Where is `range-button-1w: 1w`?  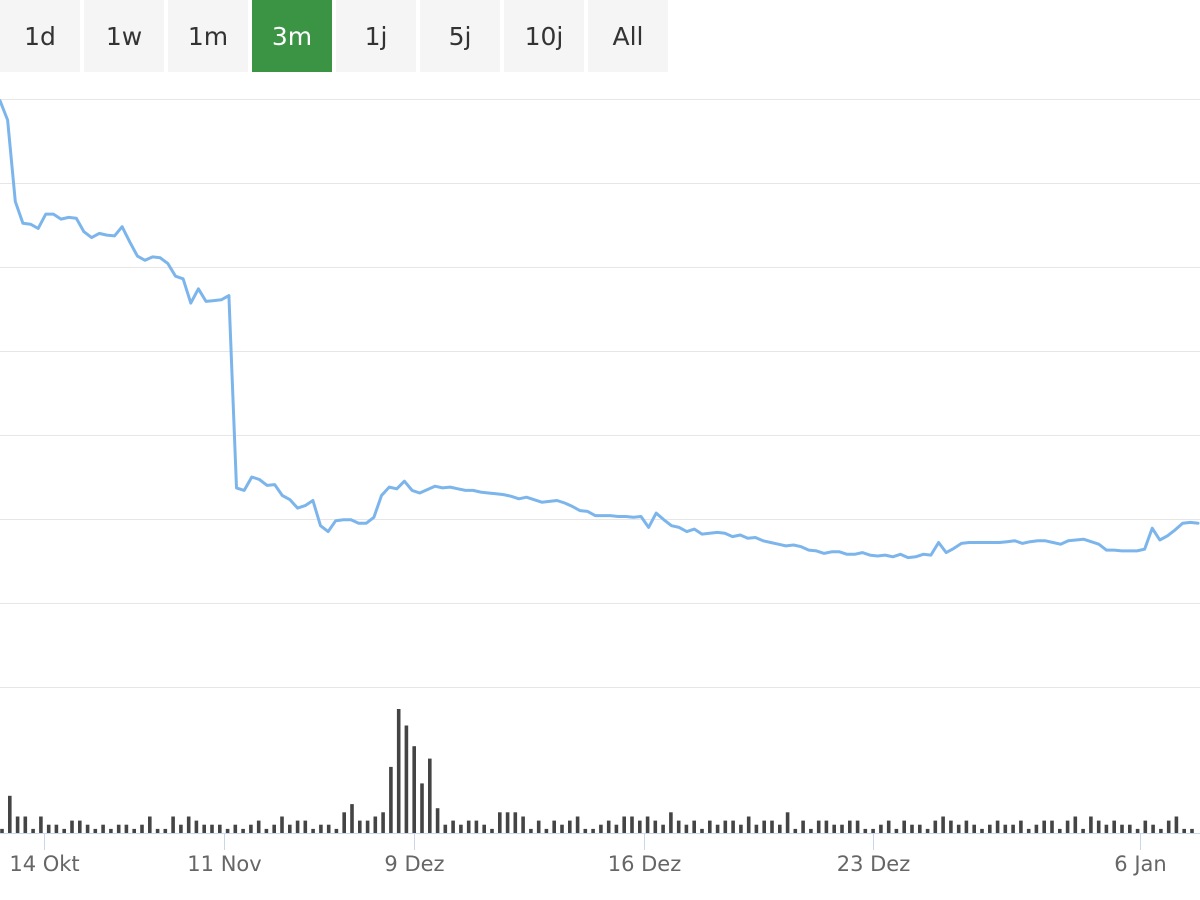
range-button-1w: 1w is located at coordinates (124, 36).